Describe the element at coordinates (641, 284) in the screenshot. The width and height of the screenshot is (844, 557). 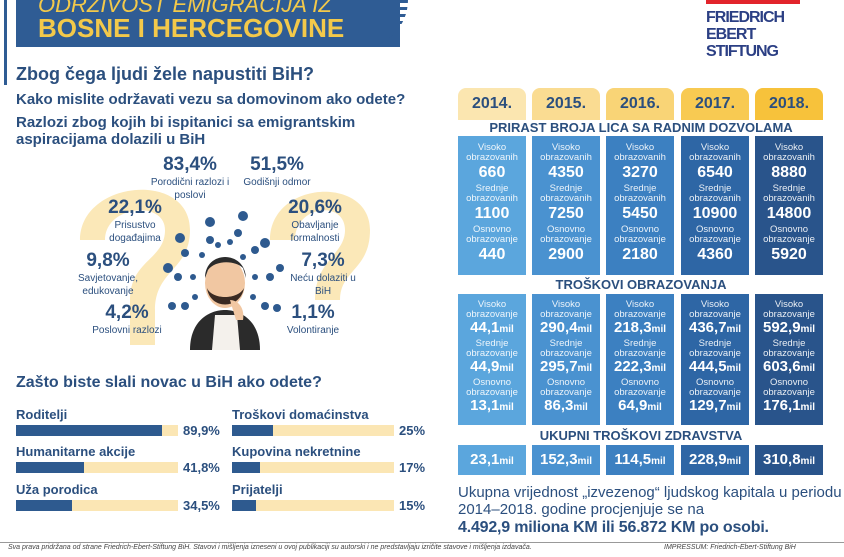
I see `education-heading: TROŠKOVI OBRAZOVANJA` at that location.